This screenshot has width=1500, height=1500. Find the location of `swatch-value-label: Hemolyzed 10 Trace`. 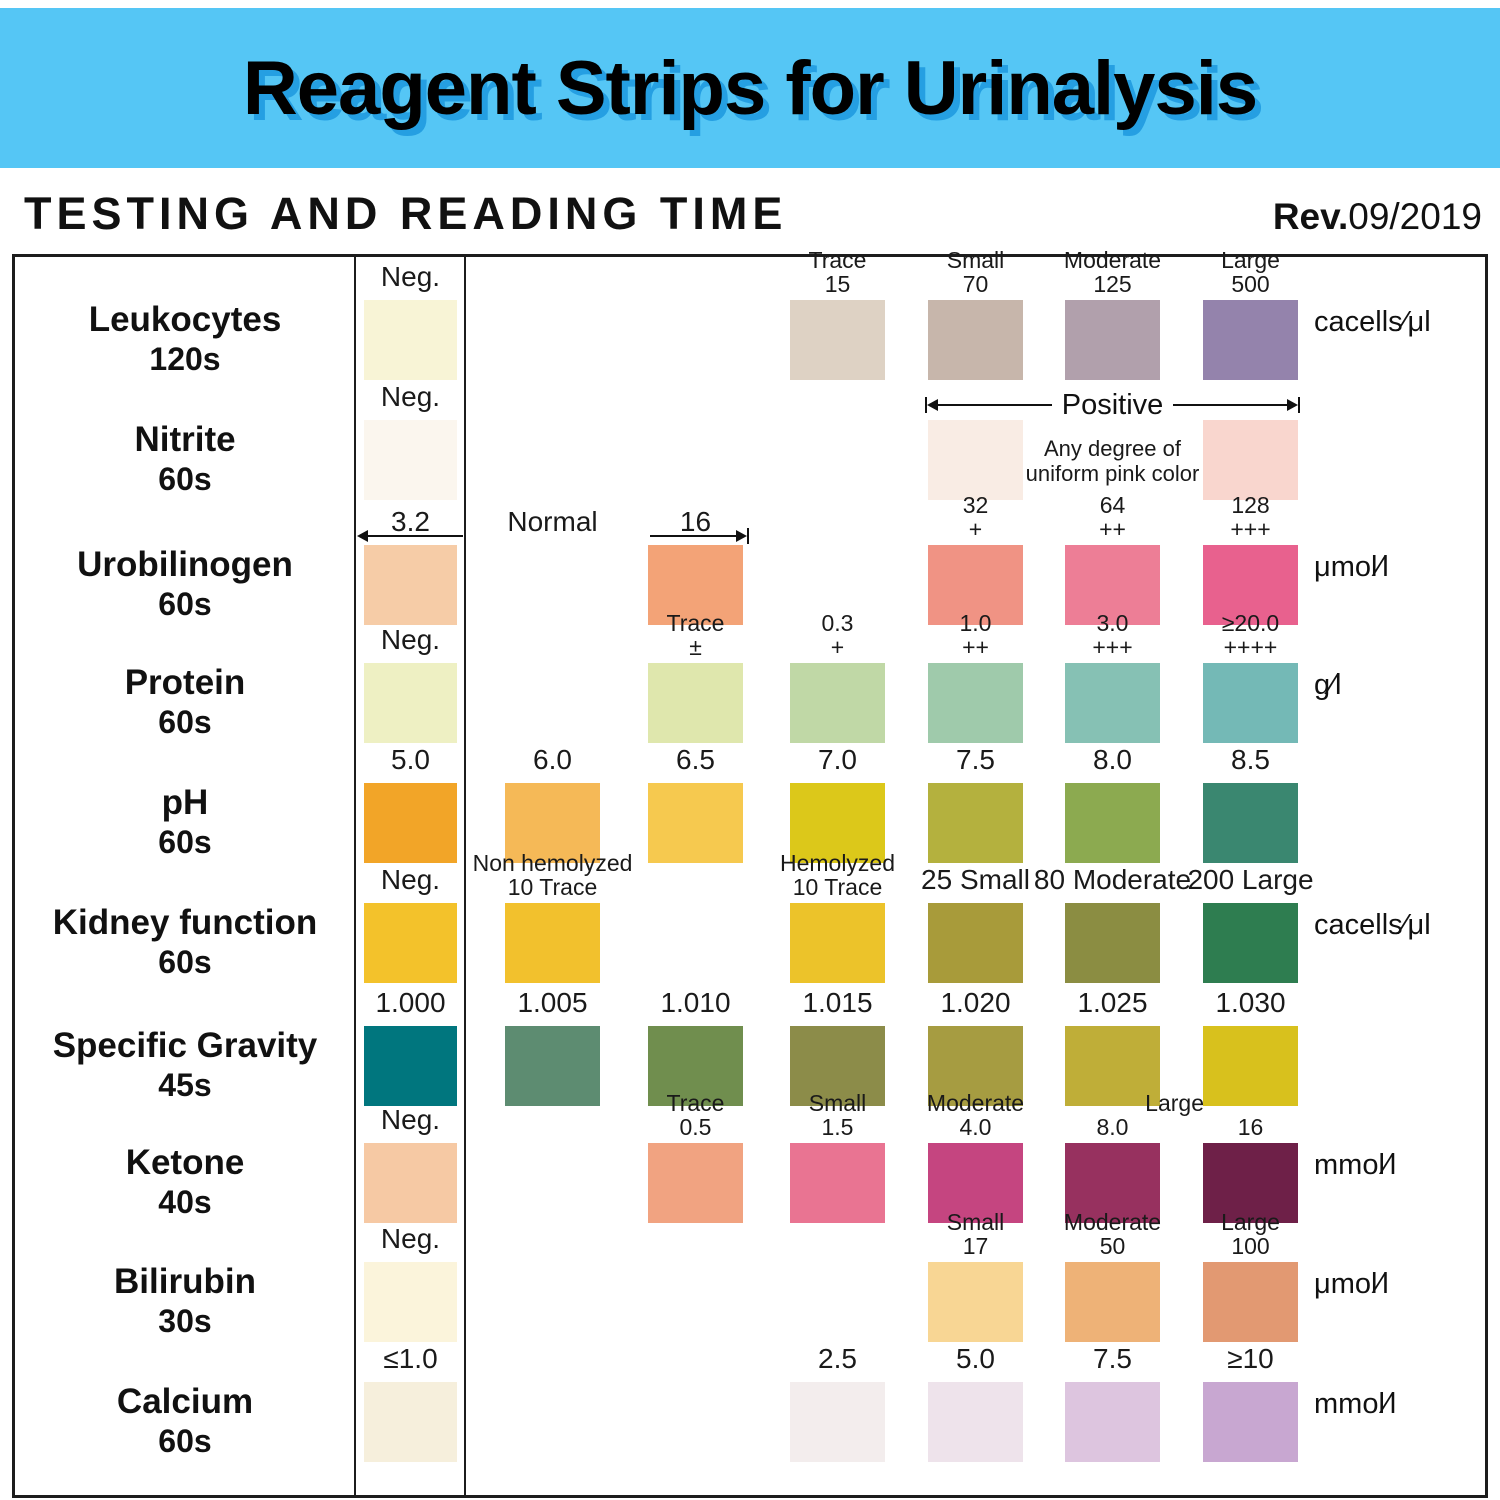

swatch-value-label: Hemolyzed 10 Trace is located at coordinates (837, 875).